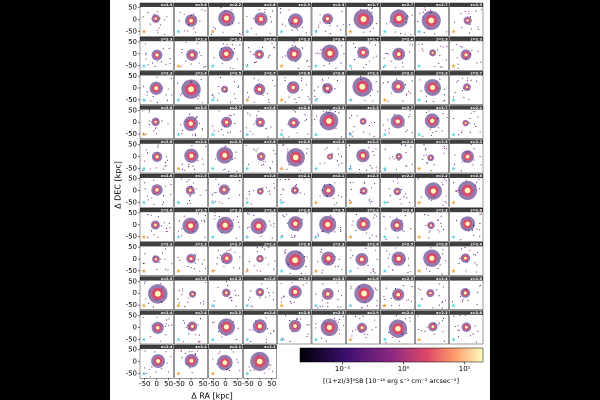  Describe the element at coordinates (270, 5) in the screenshot. I see `panel-label: z=2.8` at that location.